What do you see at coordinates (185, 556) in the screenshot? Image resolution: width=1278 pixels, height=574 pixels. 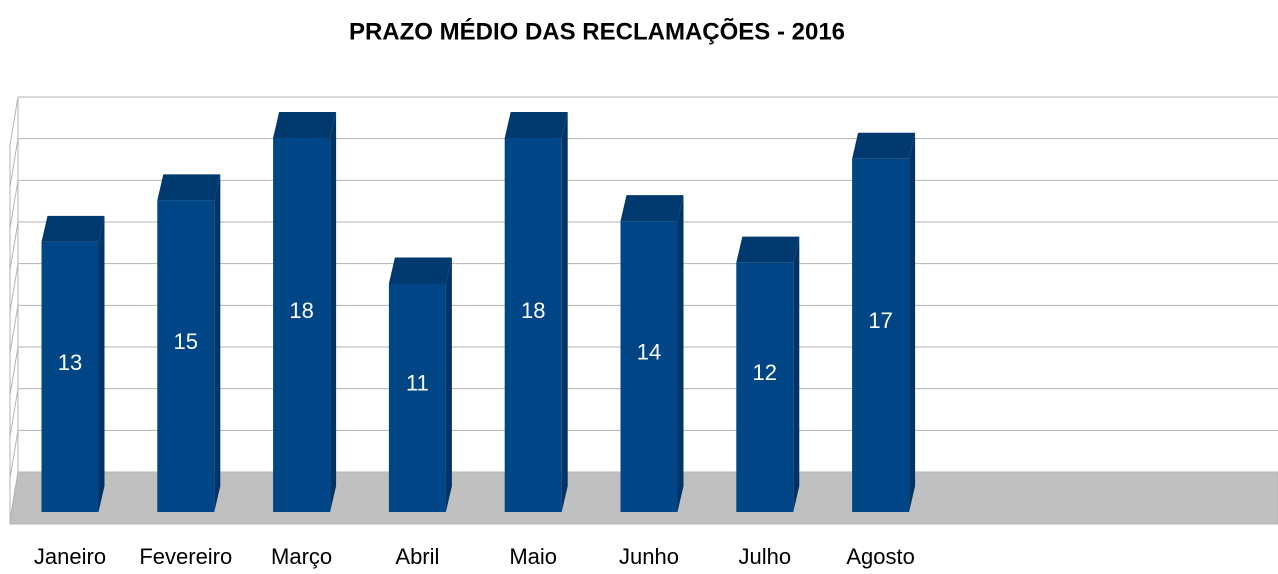 I see `x-tick-label: Fevereiro` at bounding box center [185, 556].